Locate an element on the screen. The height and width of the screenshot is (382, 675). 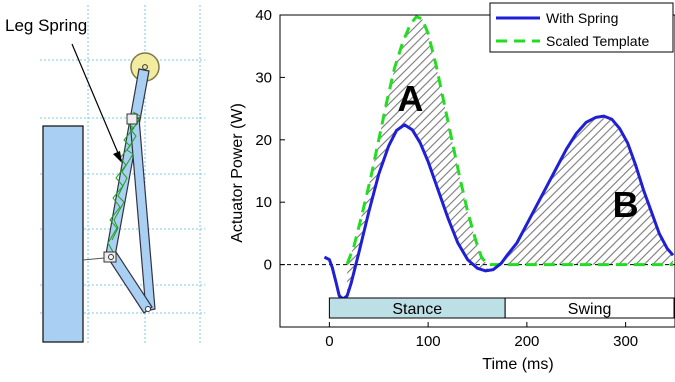
phase-label: Stance is located at coordinates (417, 309).